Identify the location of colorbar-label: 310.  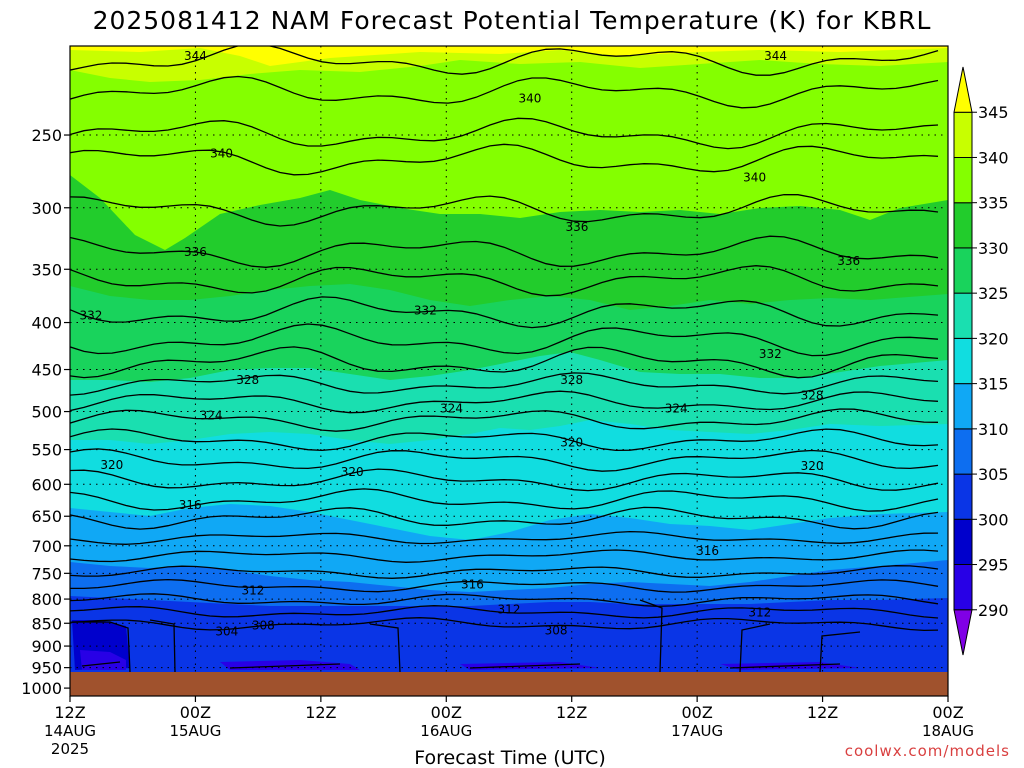
(993, 429).